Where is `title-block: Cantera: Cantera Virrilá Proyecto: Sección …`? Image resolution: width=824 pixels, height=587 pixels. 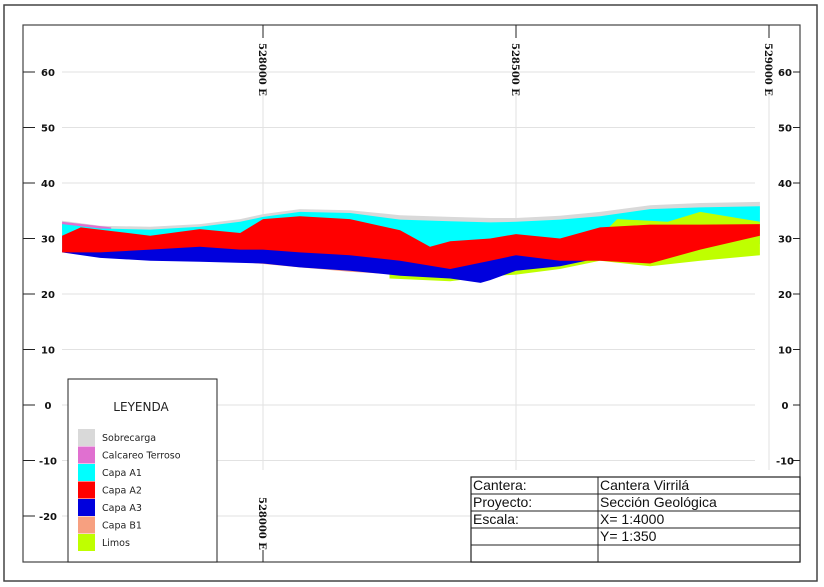 title-block: Cantera: Cantera Virrilá Proyecto: Sección … is located at coordinates (635, 519).